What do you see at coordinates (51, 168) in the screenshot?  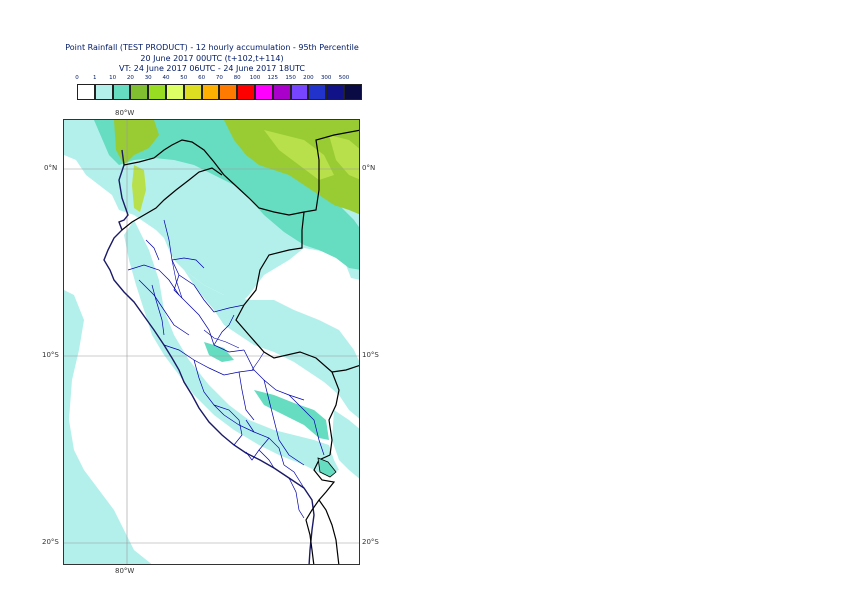 I see `lat-label-0-left: 0°N` at bounding box center [51, 168].